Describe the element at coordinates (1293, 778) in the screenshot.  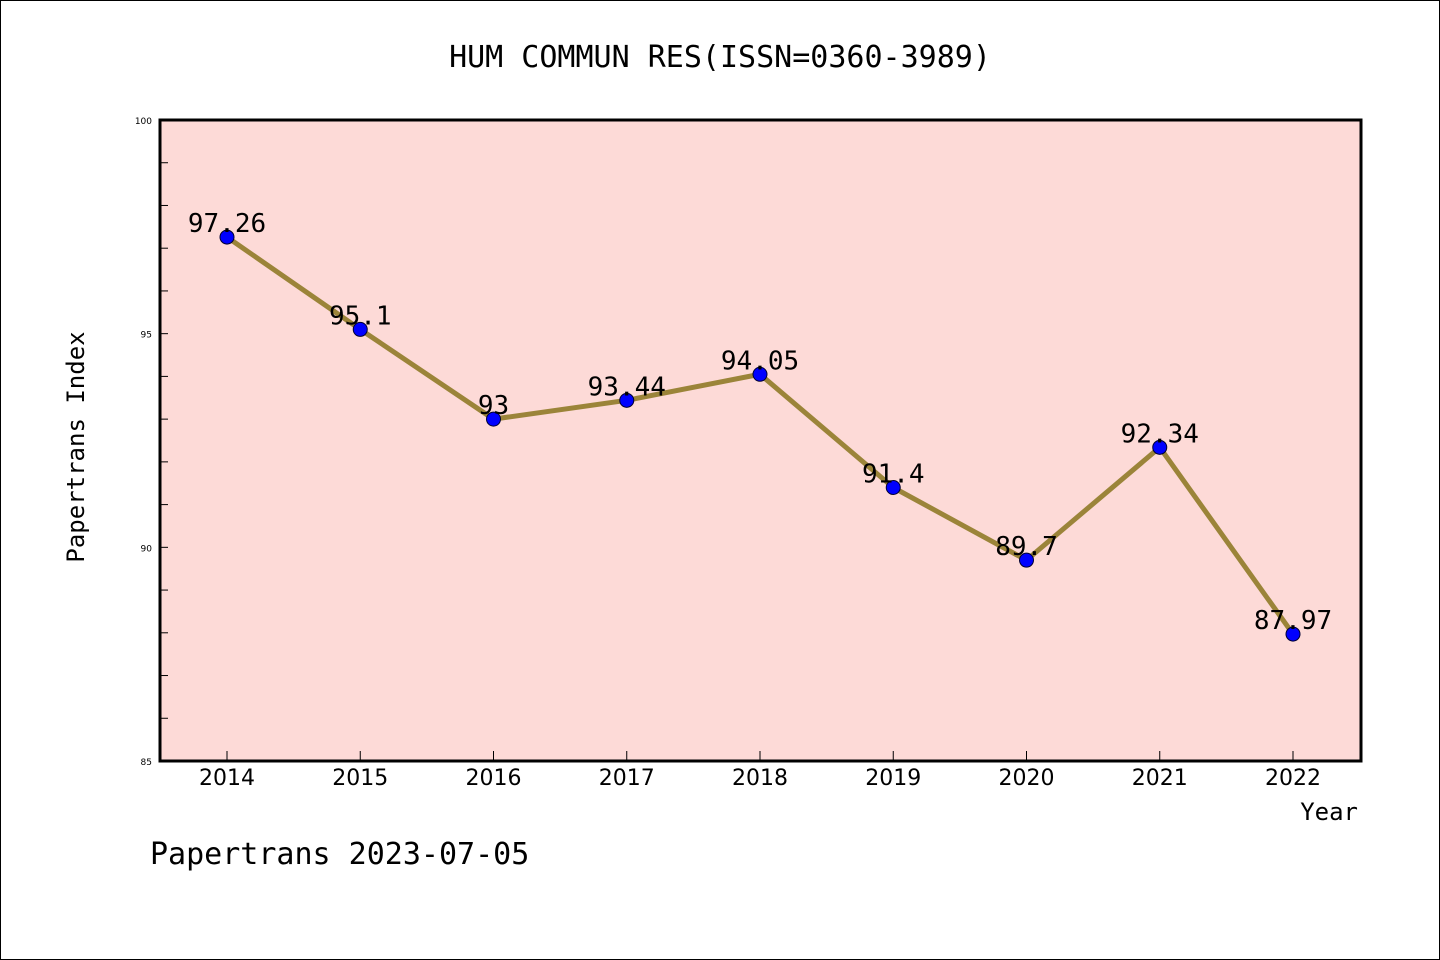
I see `x-tick-label: 2022` at that location.